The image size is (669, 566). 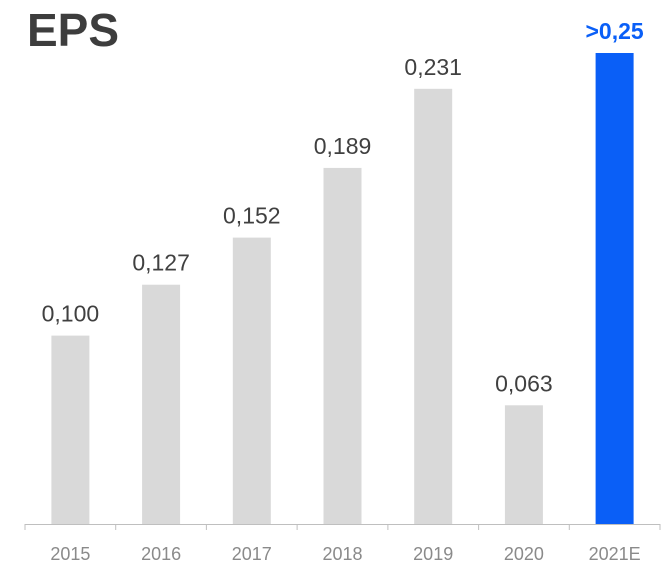 What do you see at coordinates (251, 380) in the screenshot?
I see `bar-2017` at bounding box center [251, 380].